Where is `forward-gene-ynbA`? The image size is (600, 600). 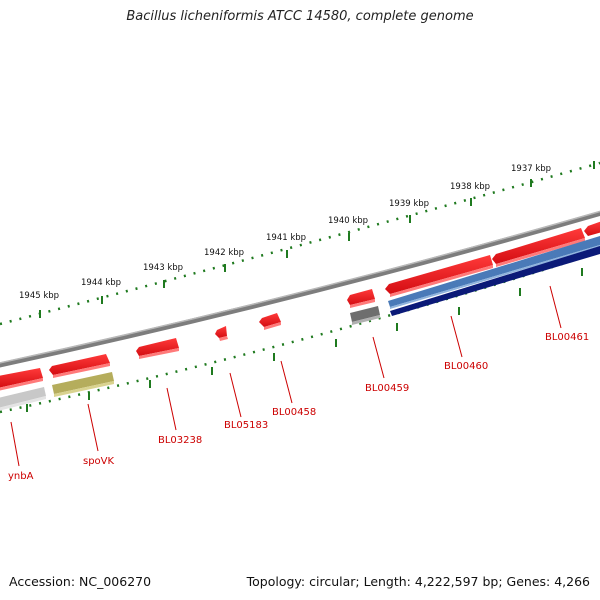 forward-gene-ynbA is located at coordinates (21, 379).